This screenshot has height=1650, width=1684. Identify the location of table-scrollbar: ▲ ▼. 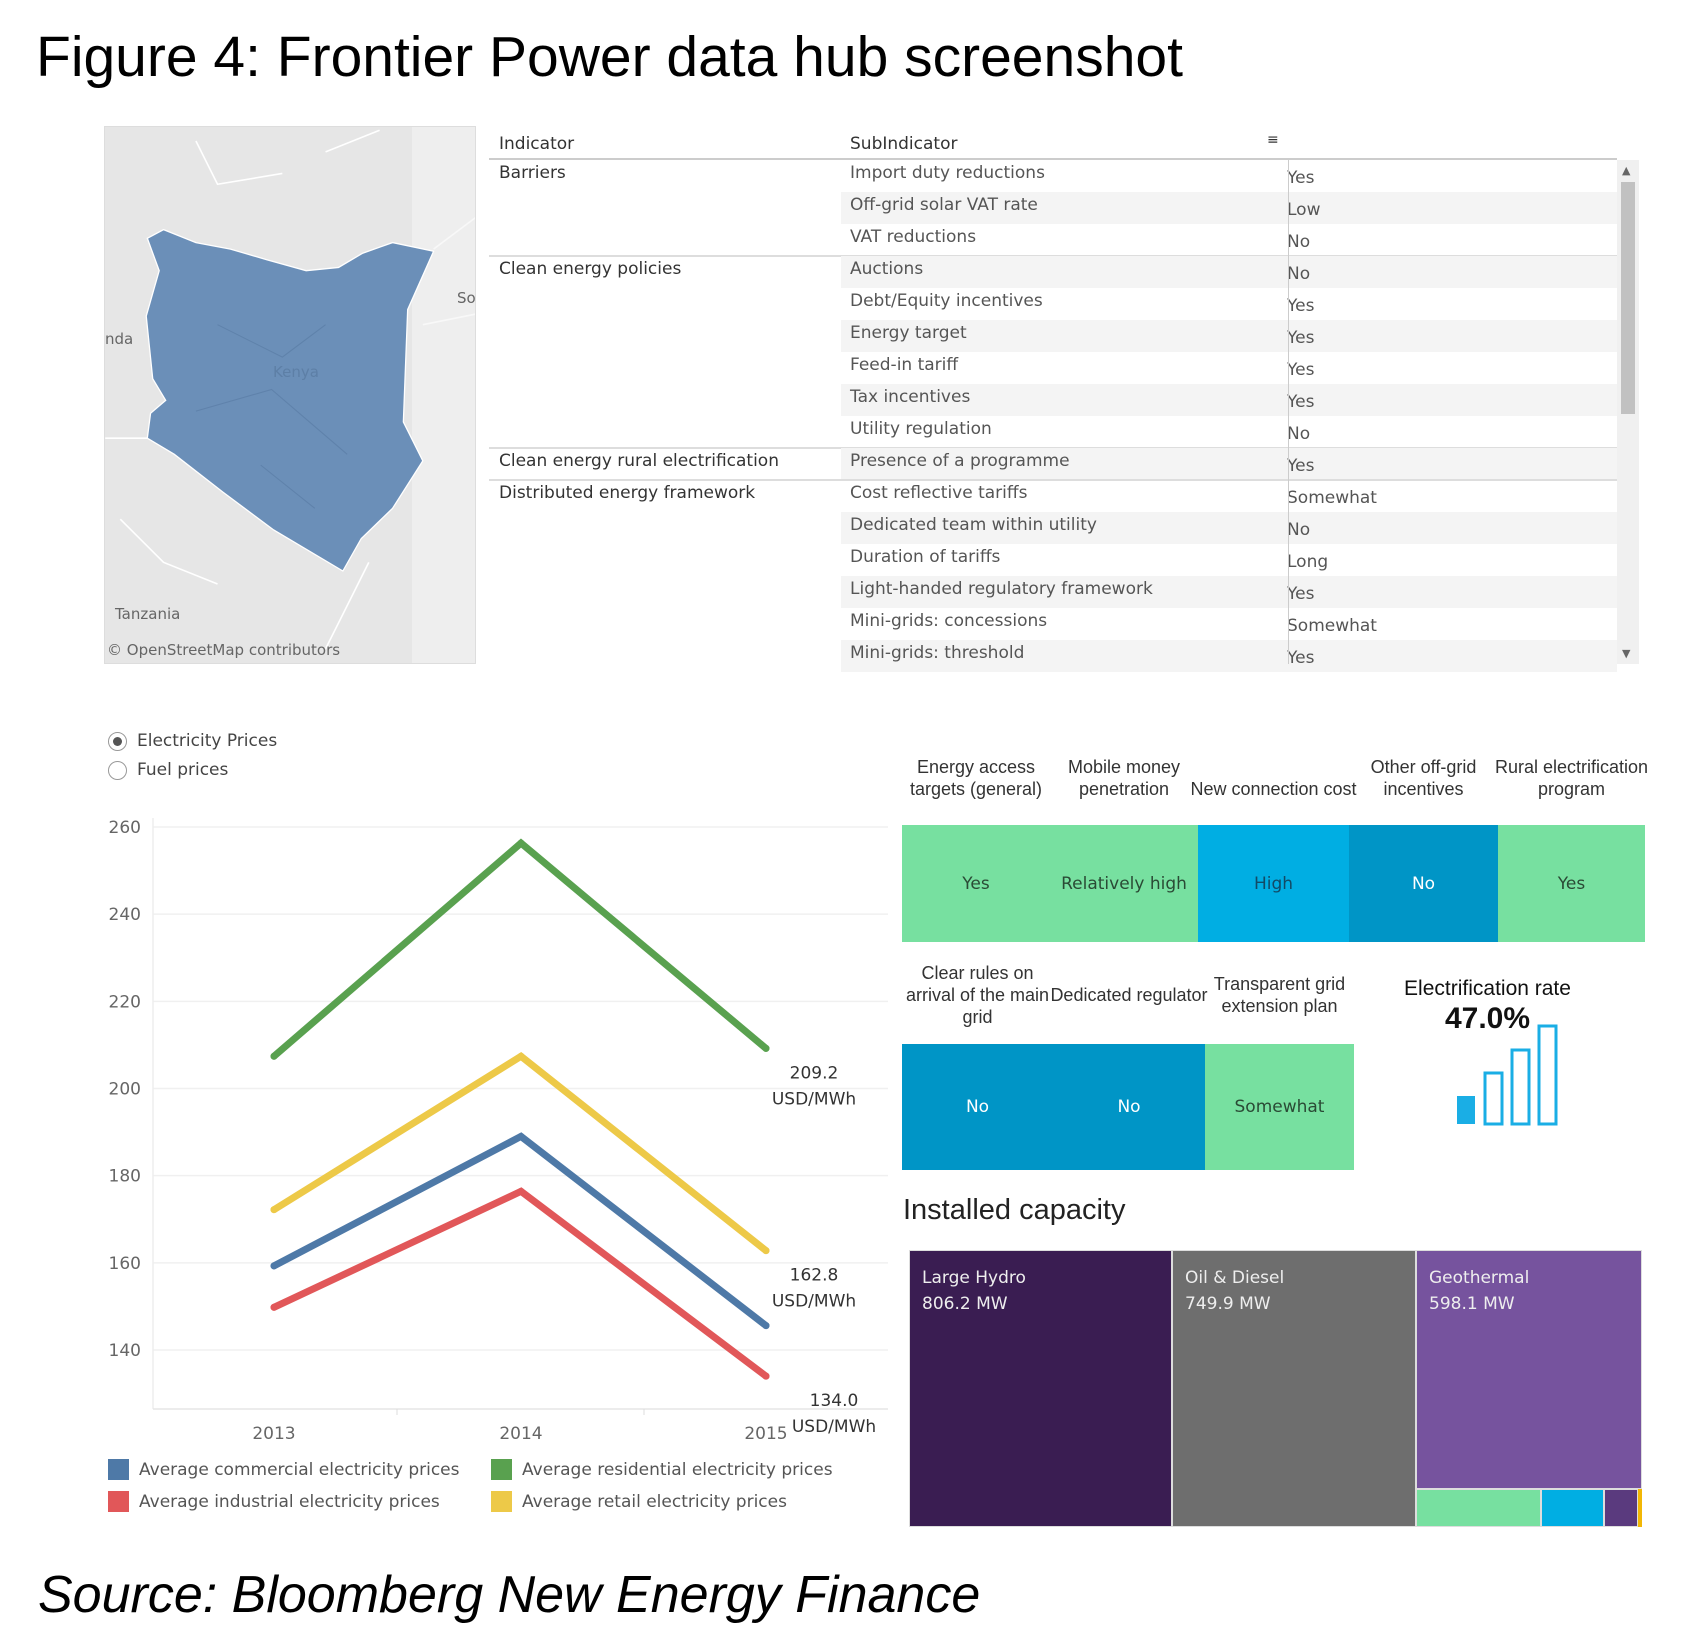
(1628, 412).